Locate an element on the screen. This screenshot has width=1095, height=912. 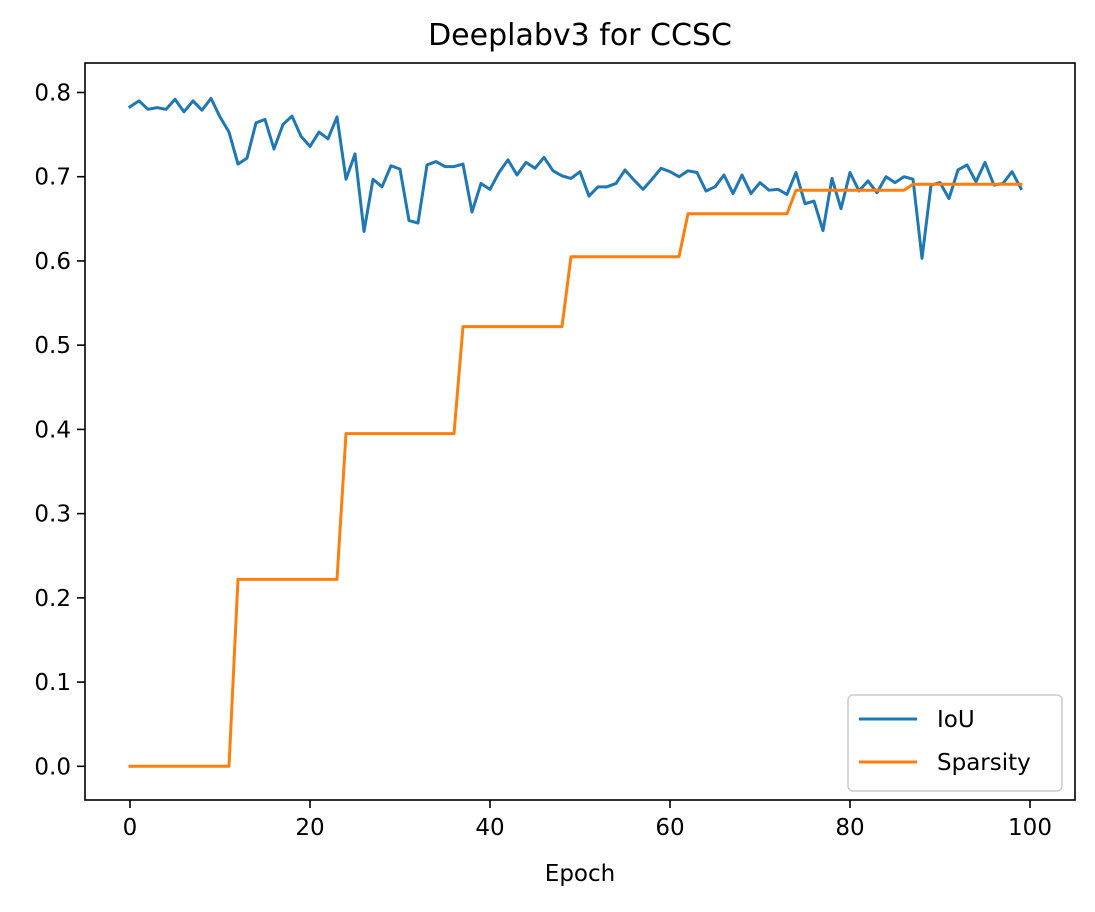
y-tick-label: 0.1 is located at coordinates (52, 683).